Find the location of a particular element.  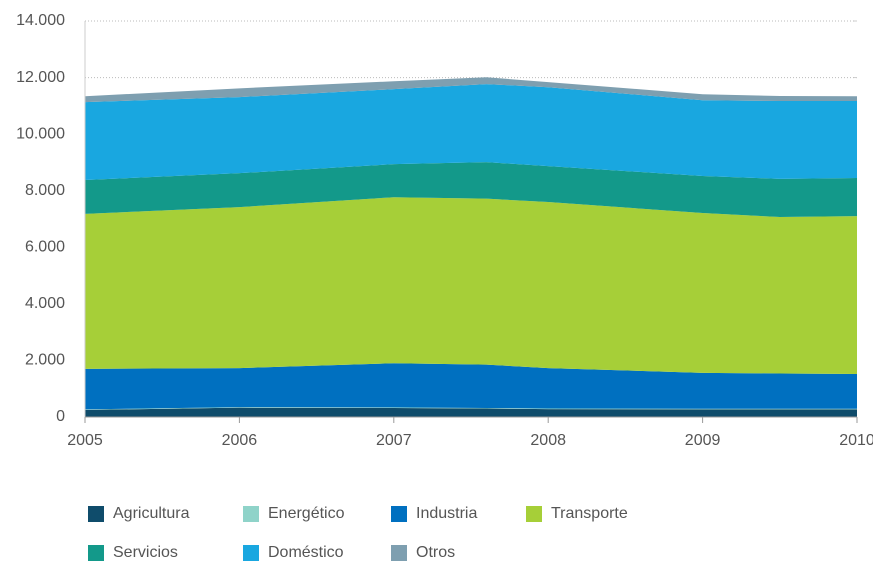

x-tick-label: 2007 is located at coordinates (394, 440).